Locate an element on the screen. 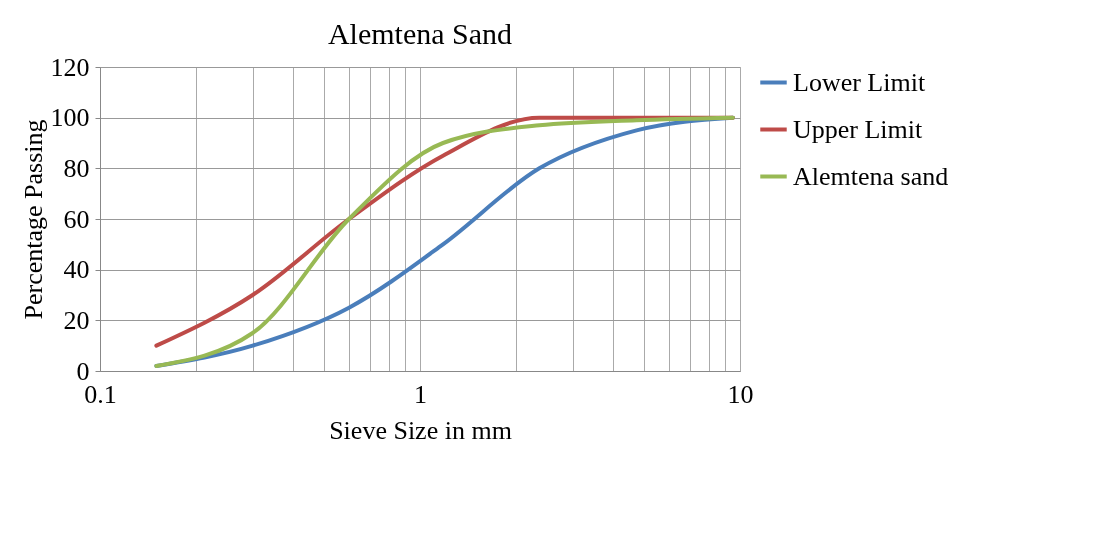 The height and width of the screenshot is (533, 1113). y-tick-label: 100 is located at coordinates (70, 118).